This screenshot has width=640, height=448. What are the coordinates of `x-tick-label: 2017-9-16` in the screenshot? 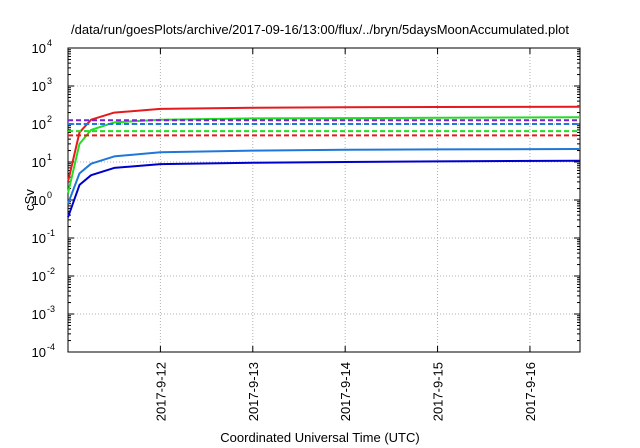 It's located at (530, 391).